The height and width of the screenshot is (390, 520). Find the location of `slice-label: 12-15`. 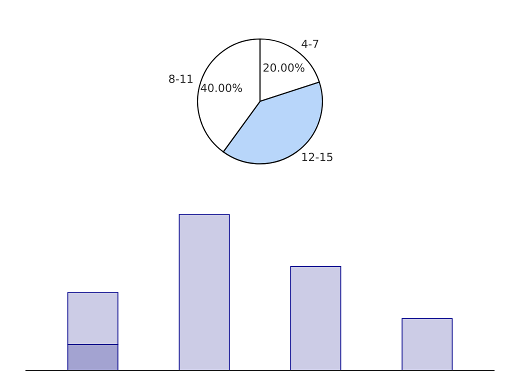

slice-label: 12-15 is located at coordinates (317, 157).